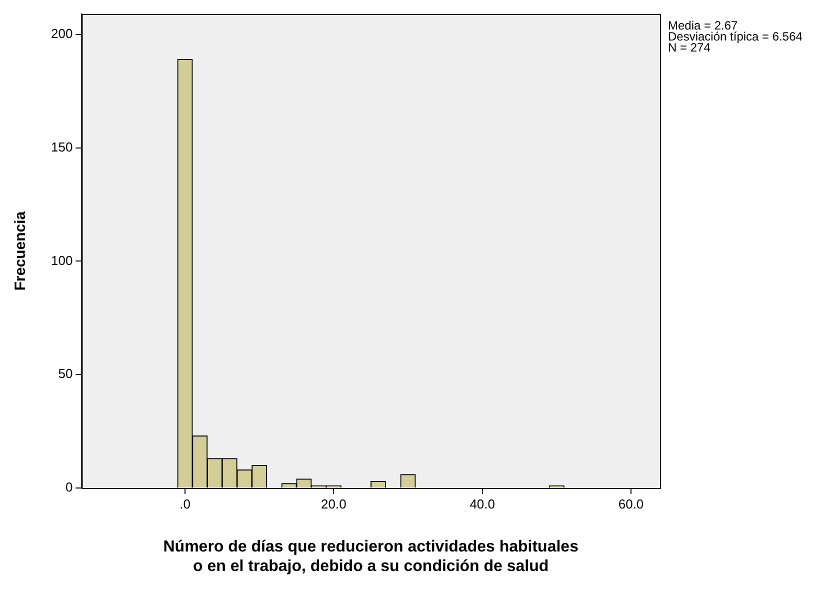  Describe the element at coordinates (69, 487) in the screenshot. I see `y-tick-label: 0` at that location.